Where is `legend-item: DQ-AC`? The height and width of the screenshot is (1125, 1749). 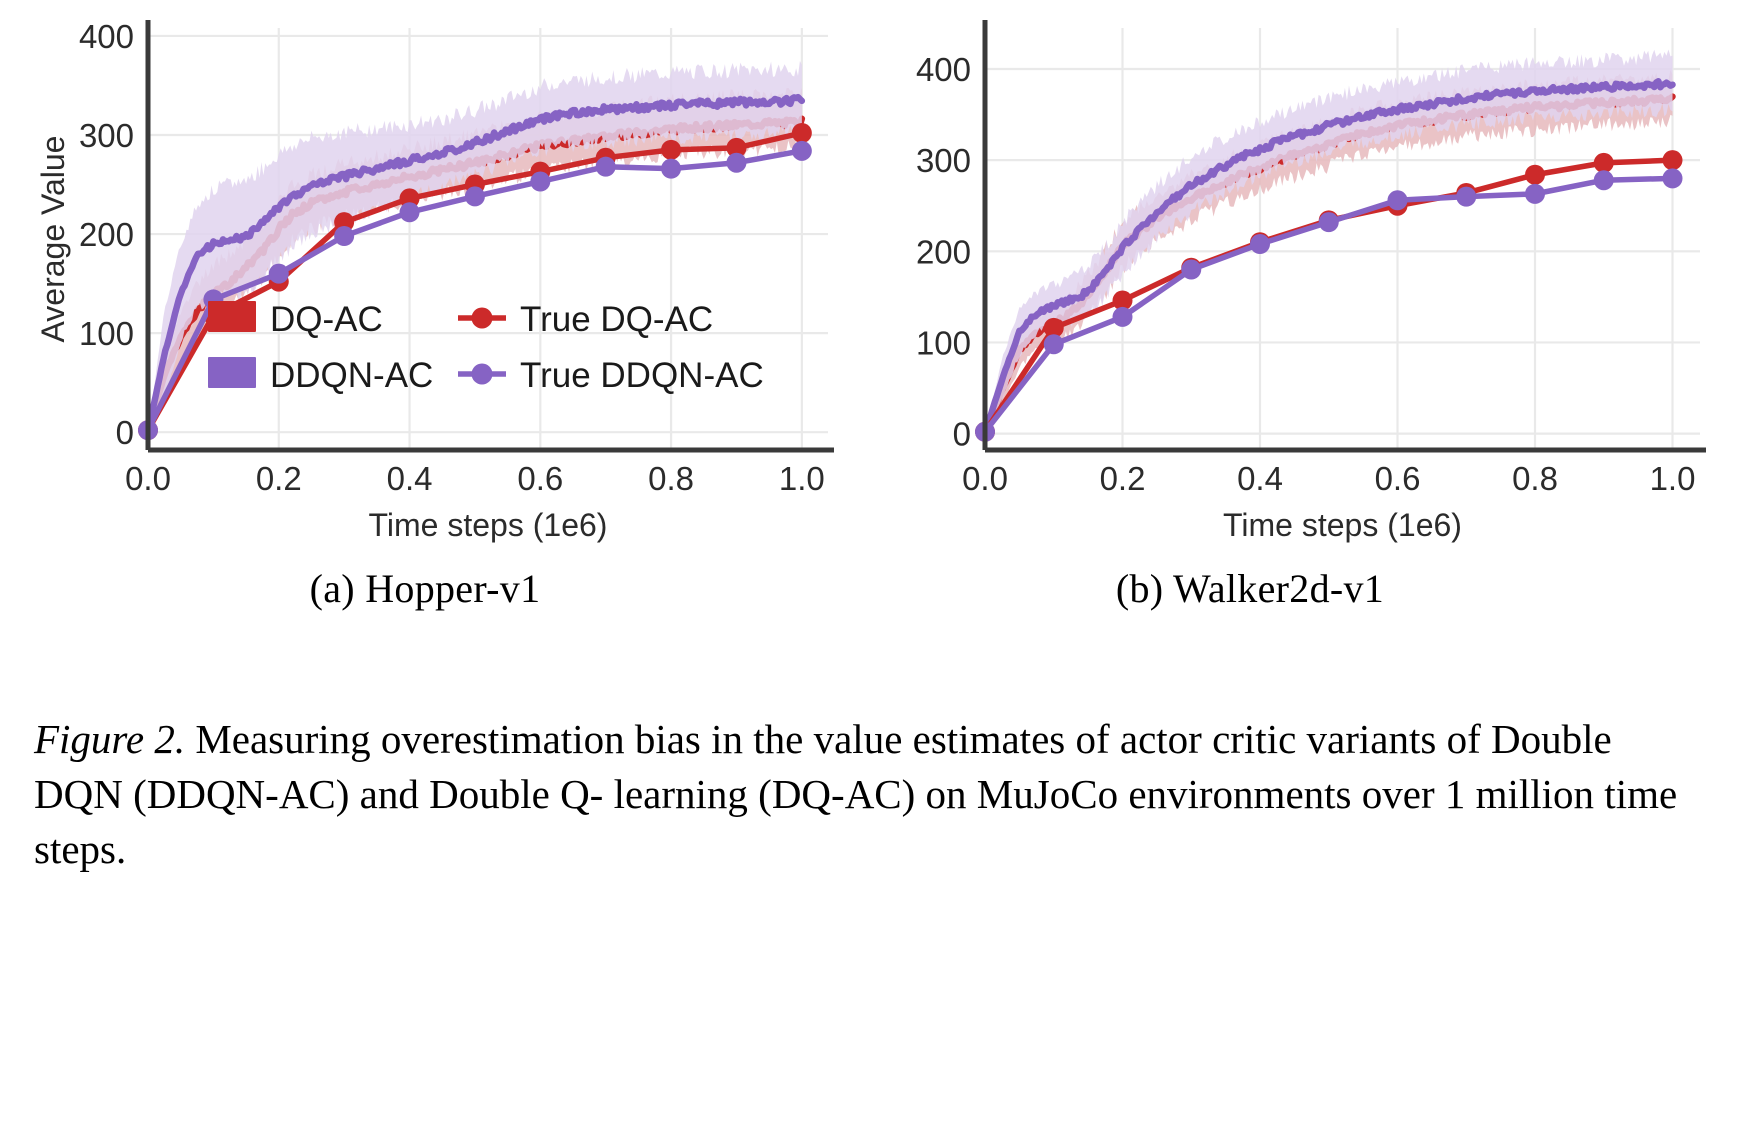 legend-item: DQ-AC is located at coordinates (295, 319).